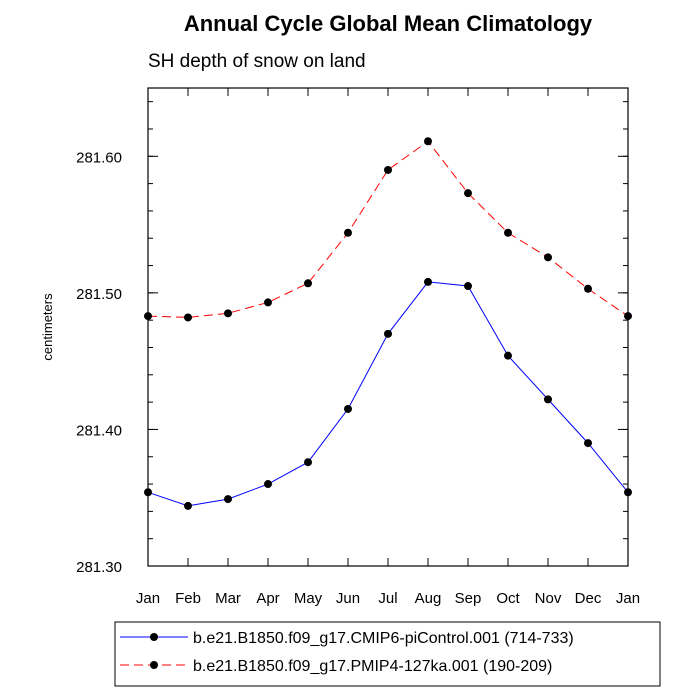 The height and width of the screenshot is (700, 700). I want to click on y-axis-label: centimeters, so click(47, 327).